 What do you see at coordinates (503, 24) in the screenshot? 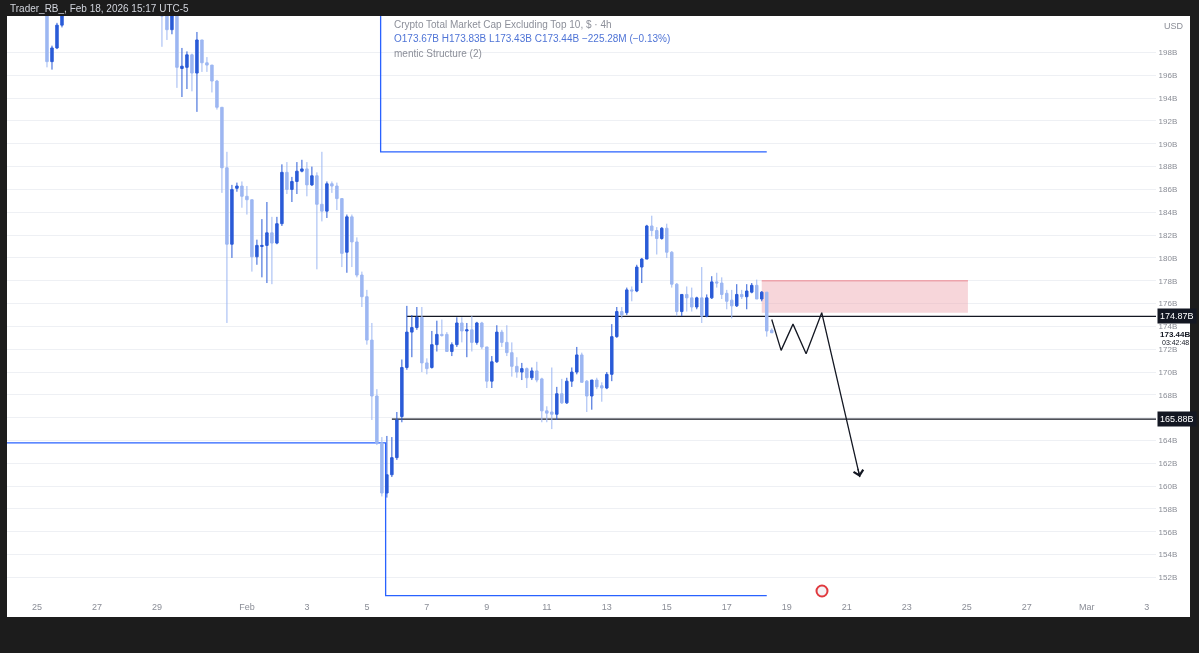
I see `chart-title: Crypto Total Market Cap Excluding Top 10, $ · 4h` at bounding box center [503, 24].